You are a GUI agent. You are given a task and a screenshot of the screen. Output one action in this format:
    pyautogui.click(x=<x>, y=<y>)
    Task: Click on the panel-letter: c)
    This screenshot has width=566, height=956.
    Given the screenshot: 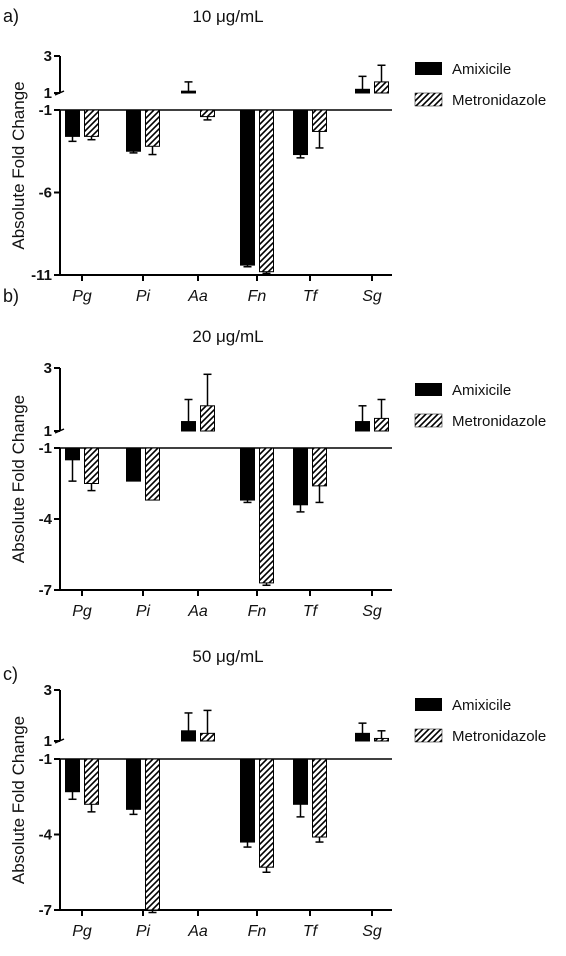 What is the action you would take?
    pyautogui.click(x=10, y=674)
    